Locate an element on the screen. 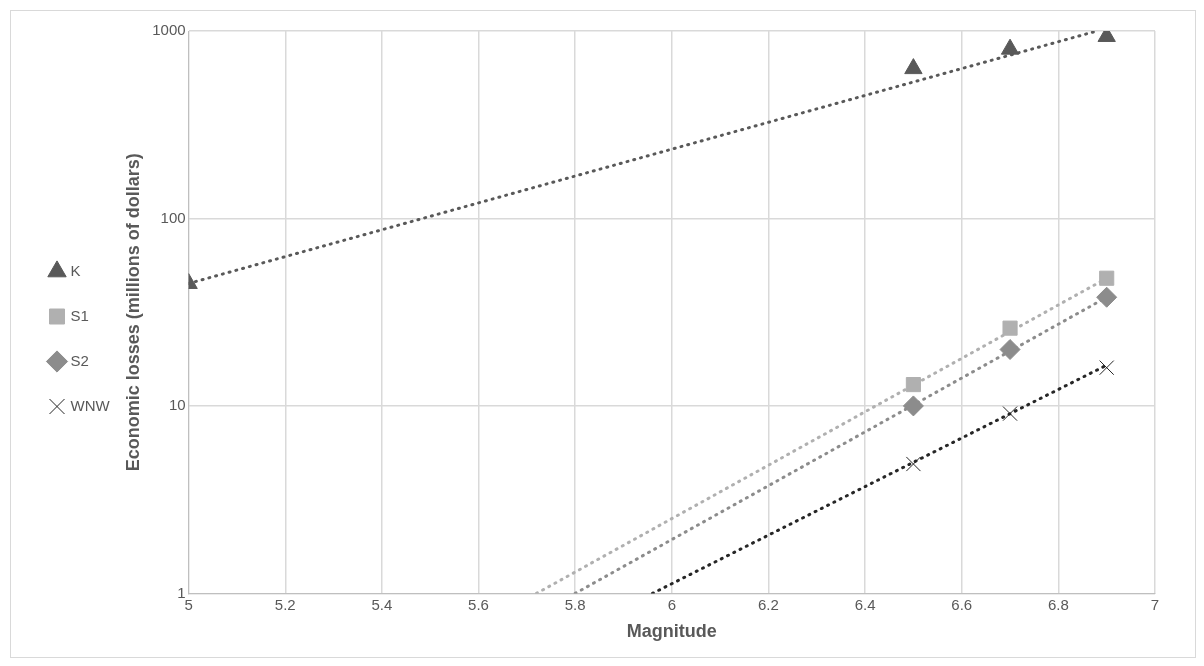 This screenshot has width=1204, height=666. x-tick-label: 6.8 is located at coordinates (1058, 604).